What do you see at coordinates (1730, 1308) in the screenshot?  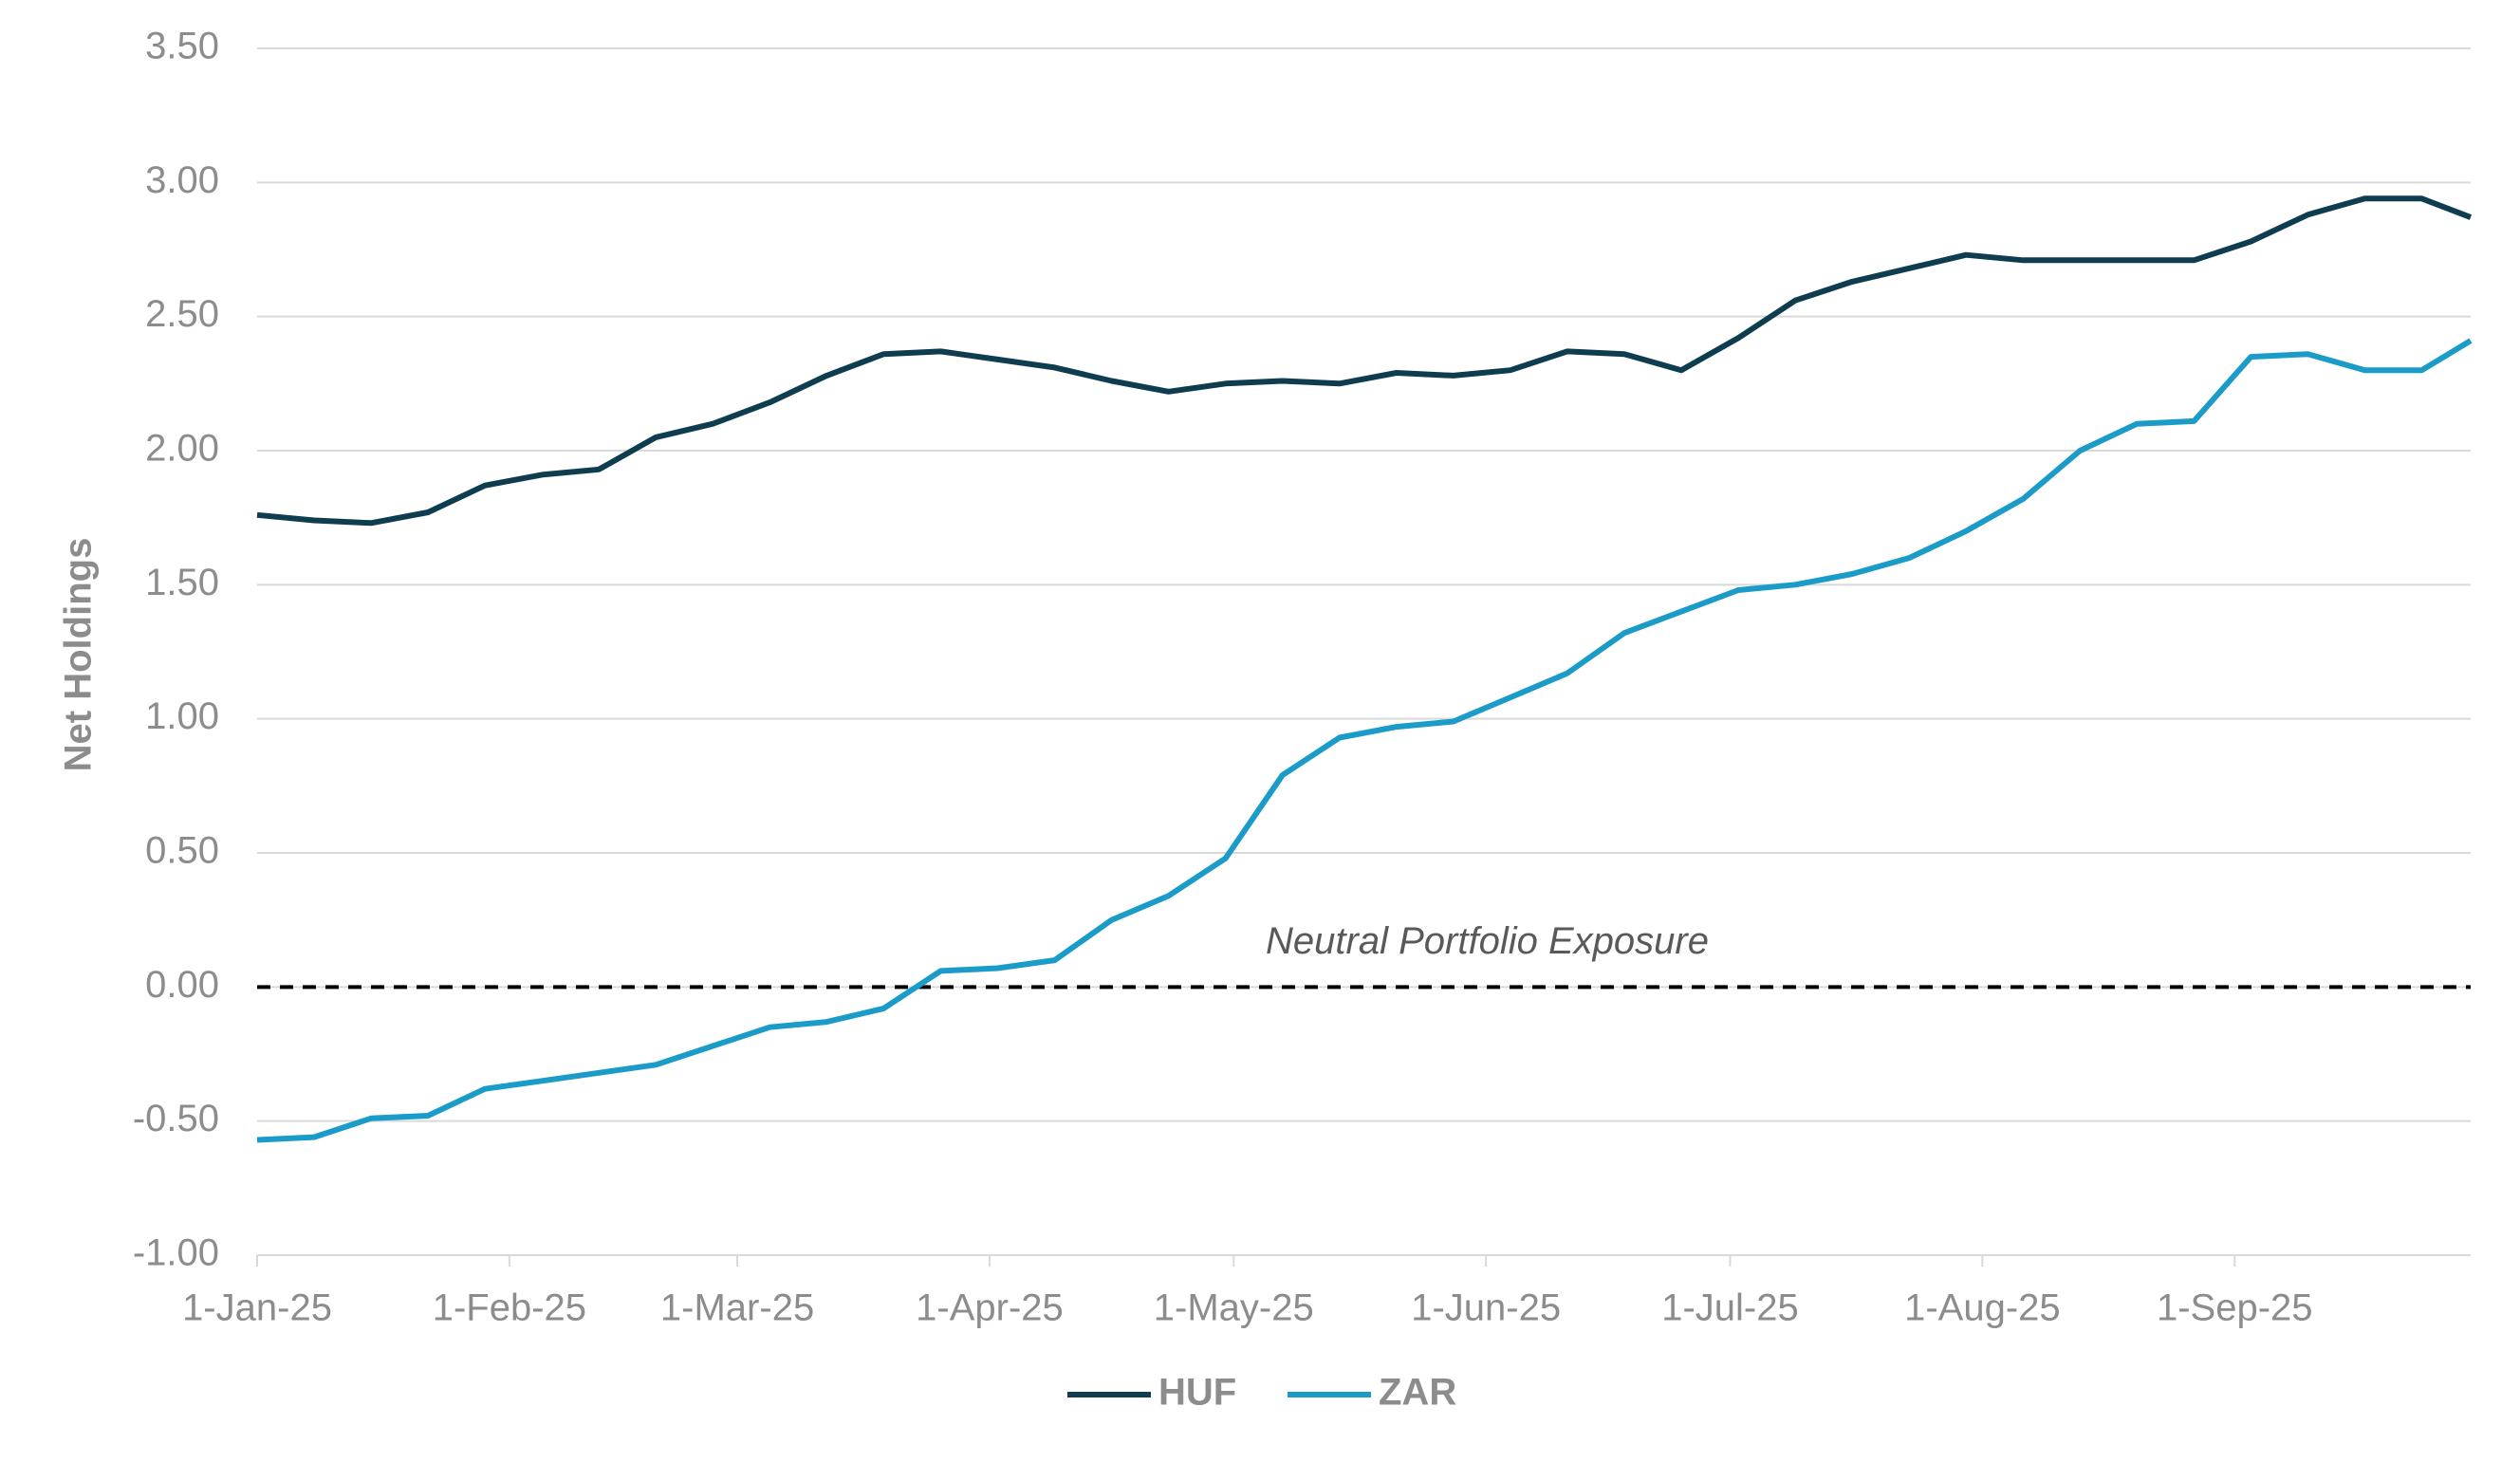 I see `x-tick-label: 1-Jul-25` at bounding box center [1730, 1308].